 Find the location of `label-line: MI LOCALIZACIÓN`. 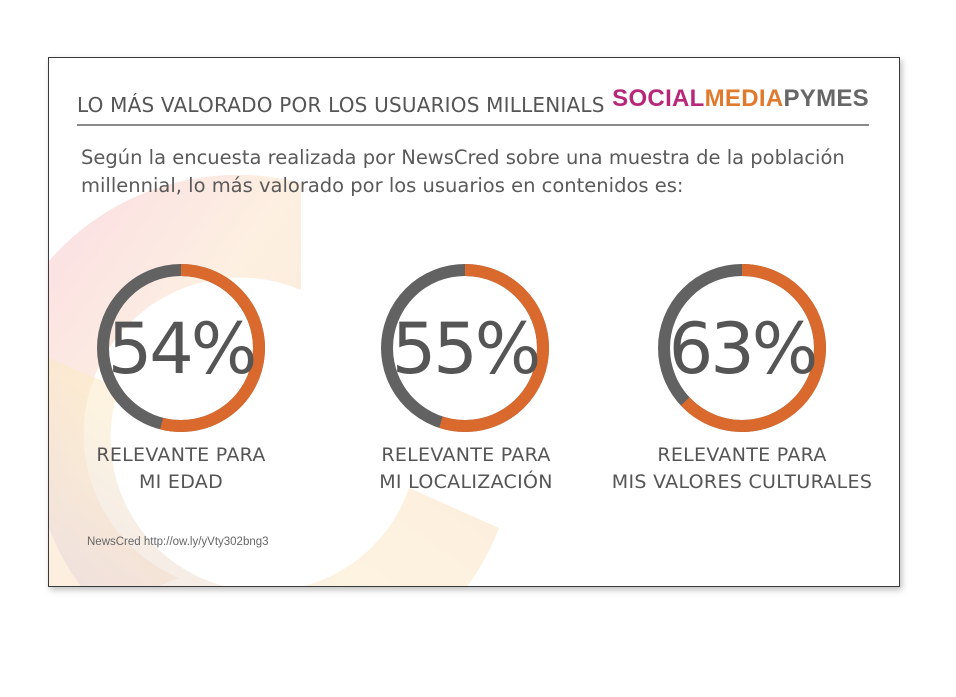

label-line: MI LOCALIZACIÓN is located at coordinates (466, 482).